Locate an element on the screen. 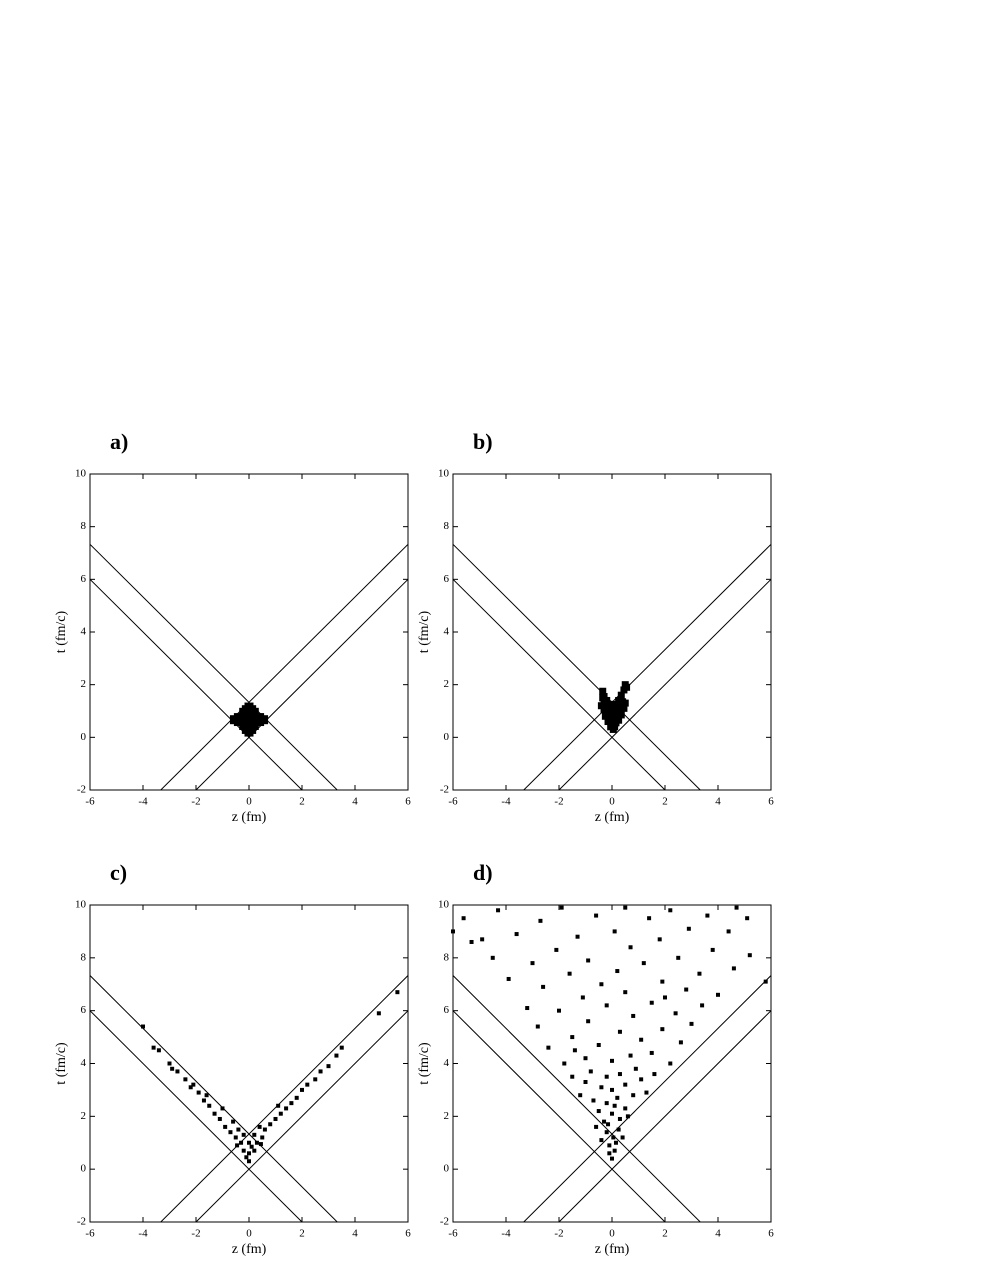 The image size is (981, 1268). x-tick-label: 4 is located at coordinates (355, 802).